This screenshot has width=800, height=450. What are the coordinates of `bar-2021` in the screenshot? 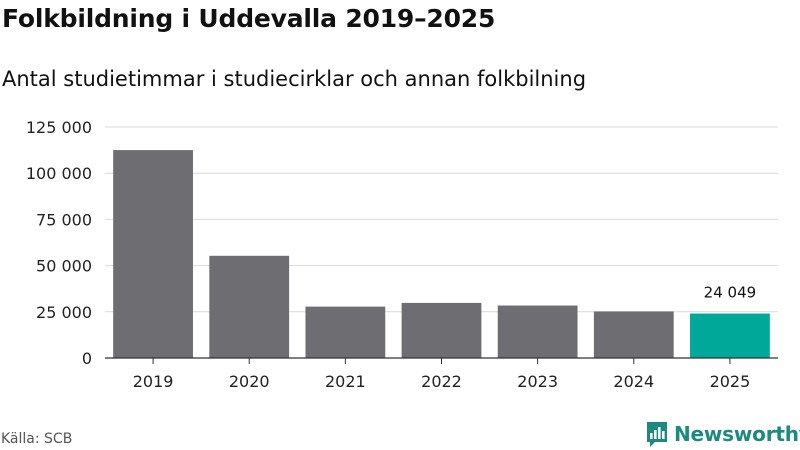 It's located at (345, 332).